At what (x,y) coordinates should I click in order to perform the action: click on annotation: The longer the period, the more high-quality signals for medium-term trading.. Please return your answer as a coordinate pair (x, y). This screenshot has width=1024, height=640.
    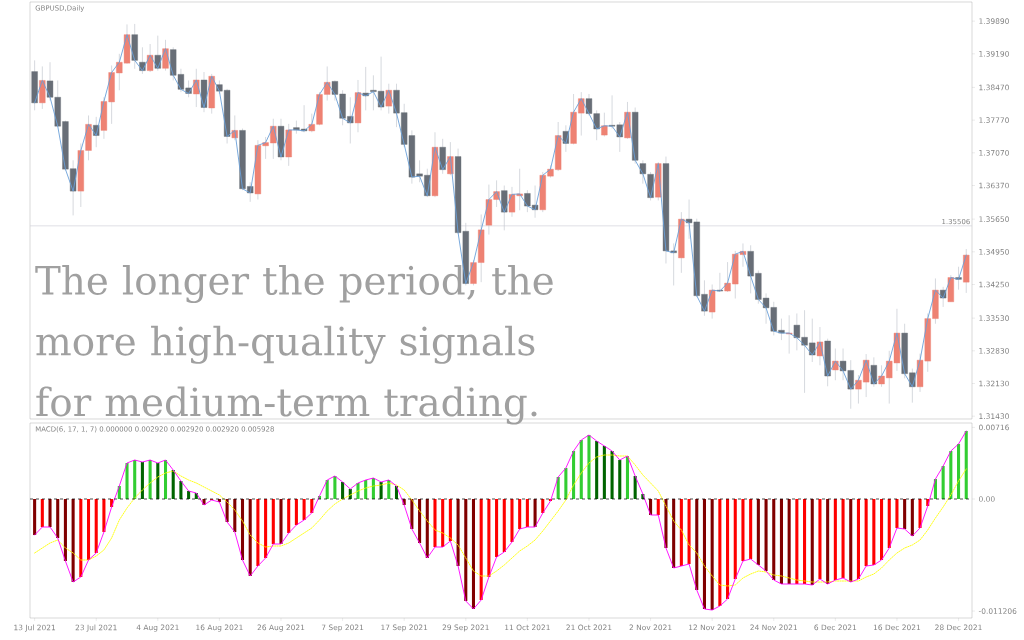
    Looking at the image, I should click on (294, 344).